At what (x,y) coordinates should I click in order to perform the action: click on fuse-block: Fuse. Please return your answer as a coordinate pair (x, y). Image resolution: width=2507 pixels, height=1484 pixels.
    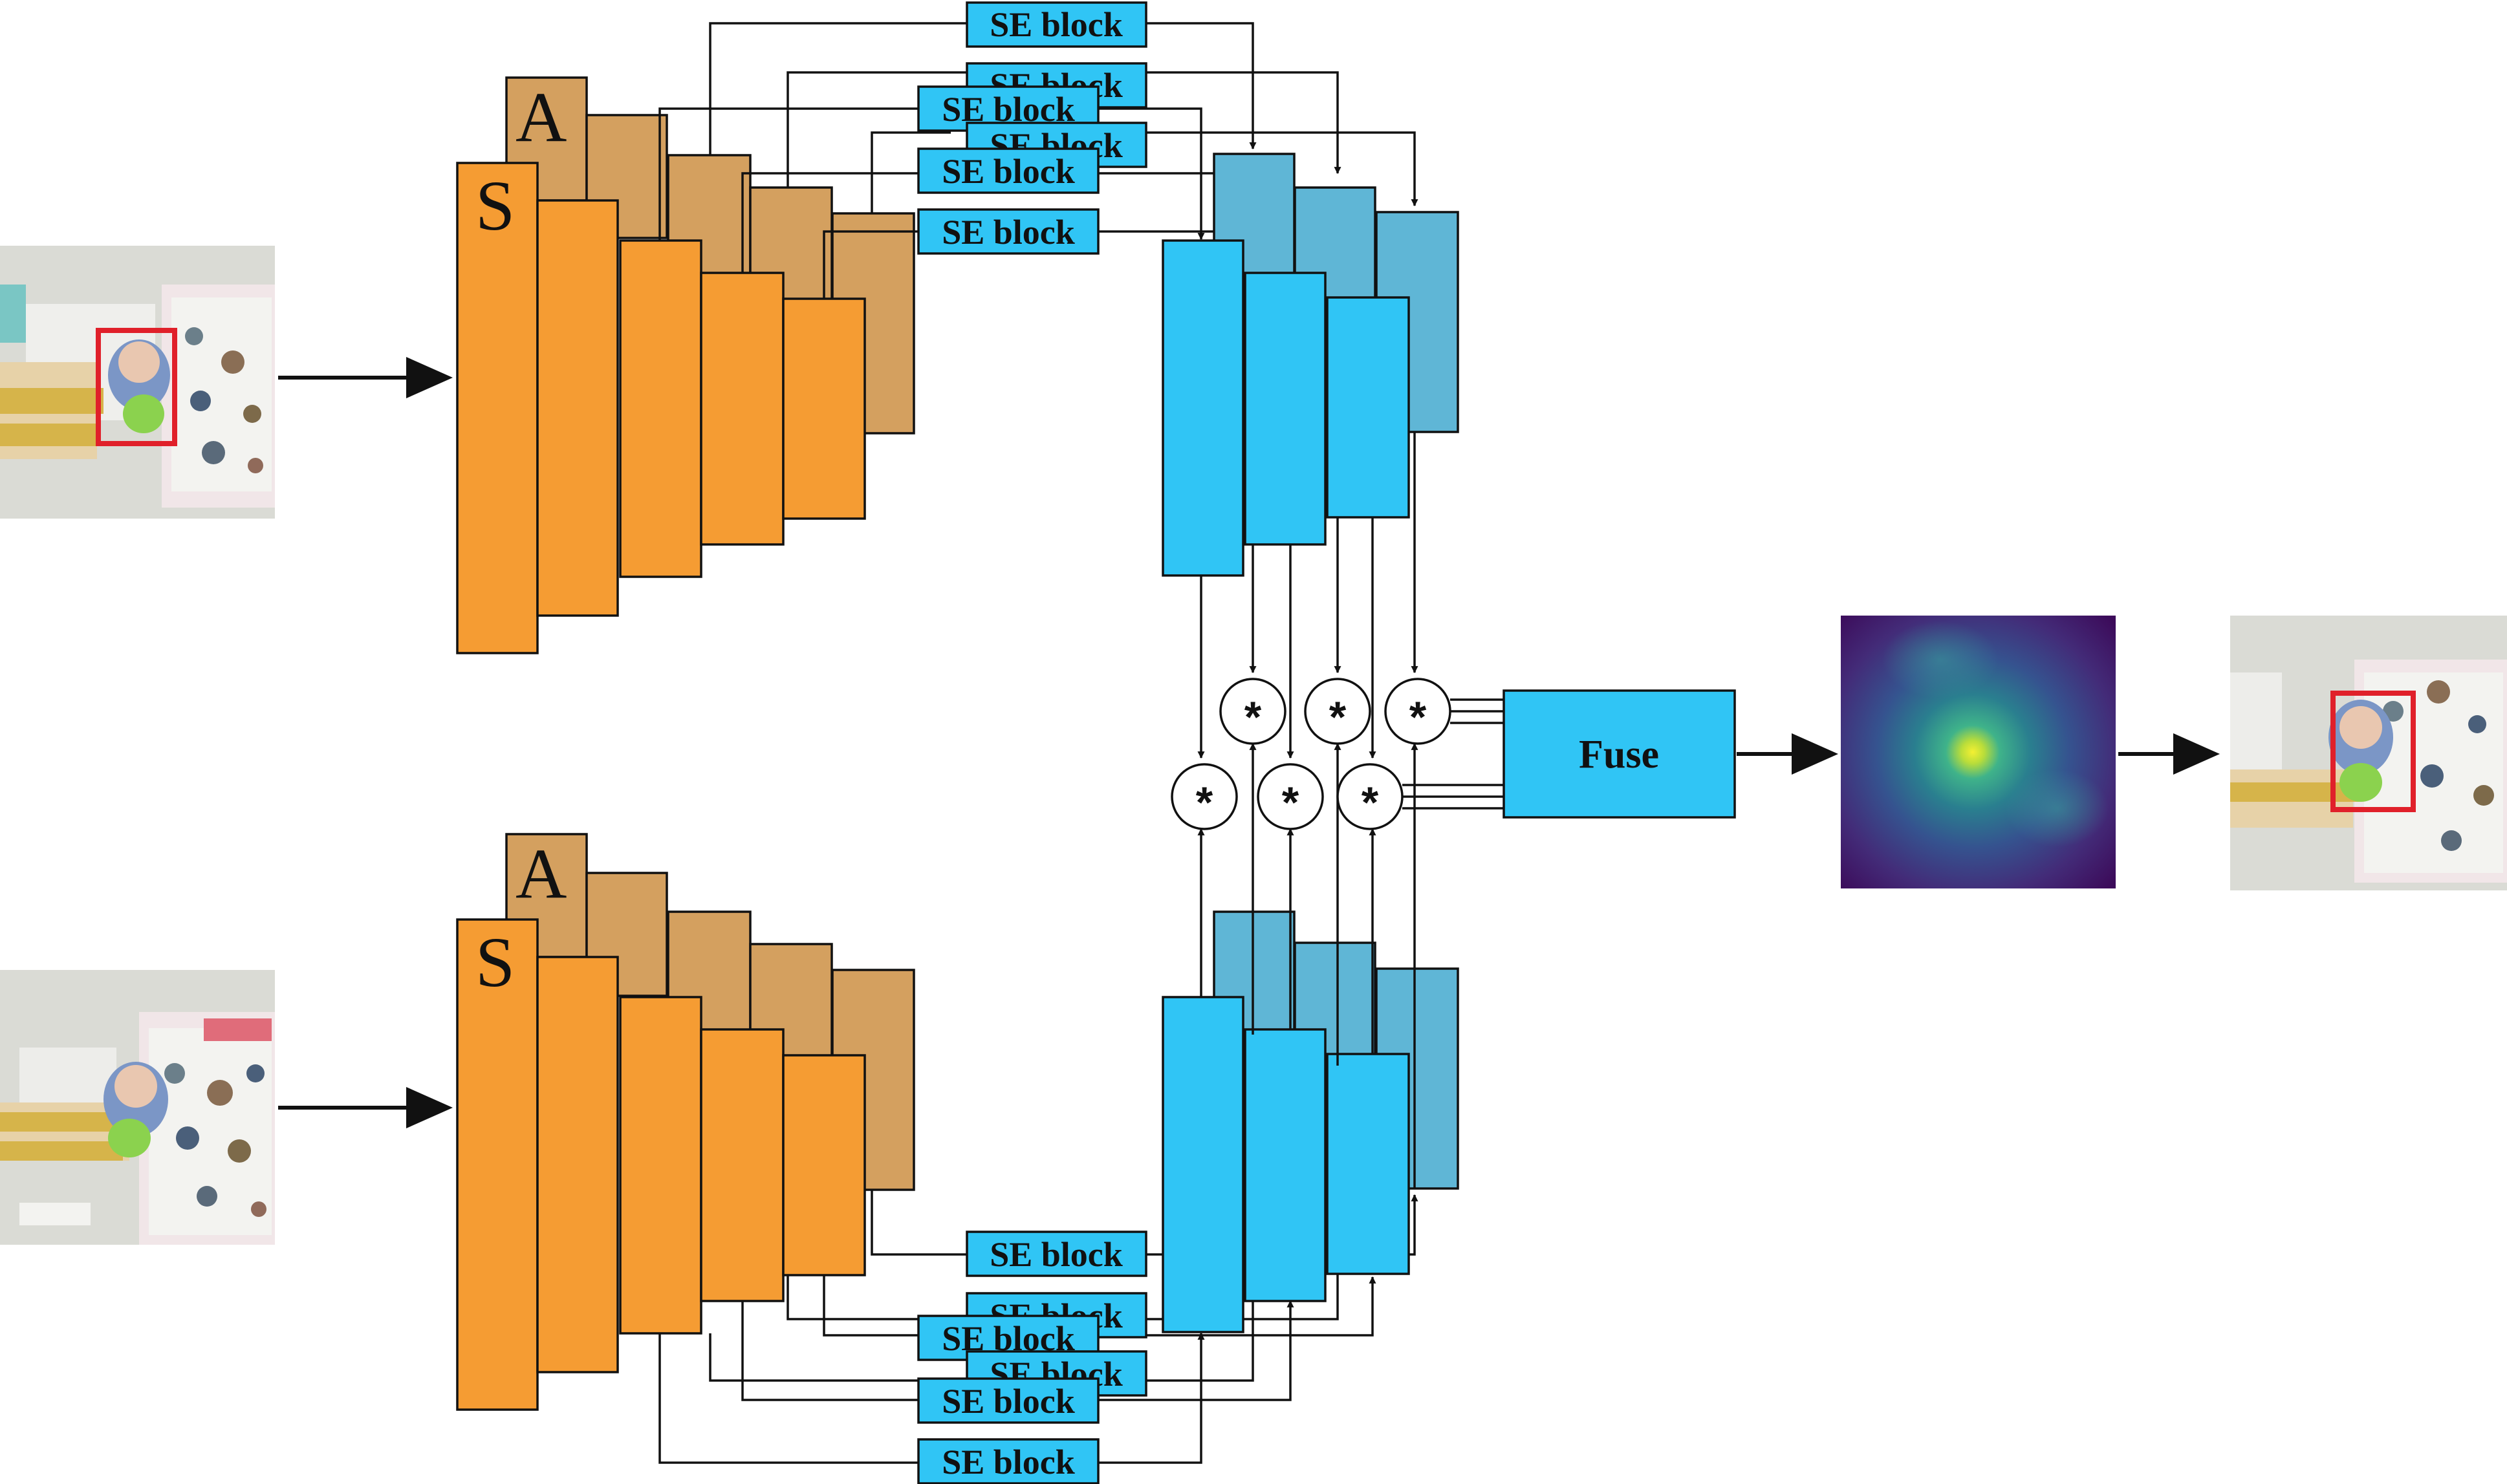
    Looking at the image, I should click on (1620, 754).